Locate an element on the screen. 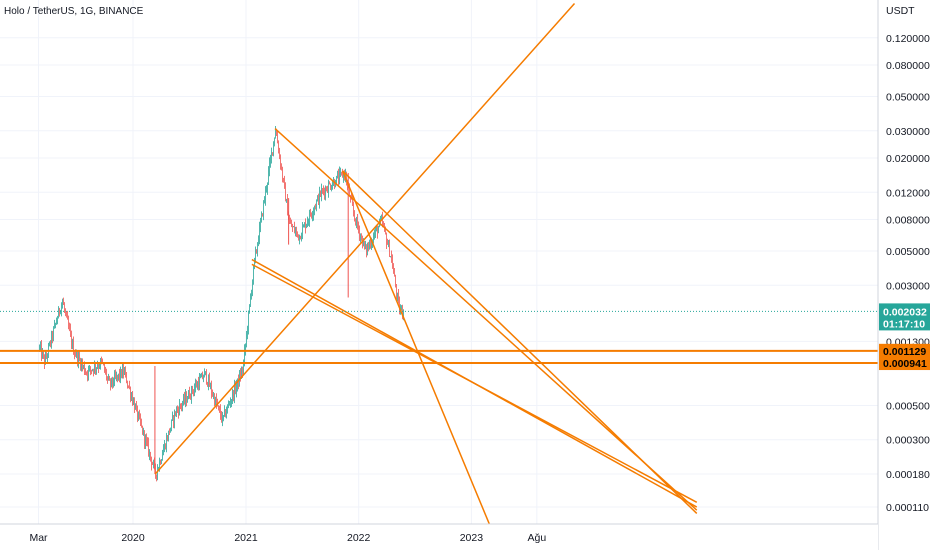  trendline is located at coordinates (420, 359).